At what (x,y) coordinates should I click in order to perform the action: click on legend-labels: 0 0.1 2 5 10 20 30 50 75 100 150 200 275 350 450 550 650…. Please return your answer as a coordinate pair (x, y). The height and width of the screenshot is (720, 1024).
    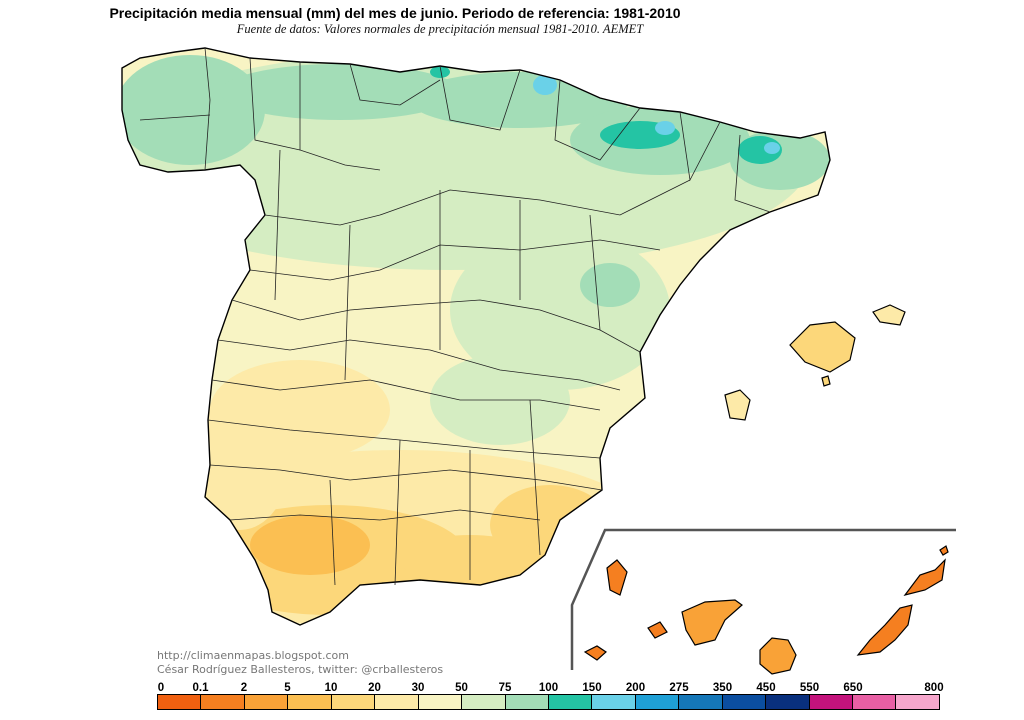
    Looking at the image, I should click on (512, 689).